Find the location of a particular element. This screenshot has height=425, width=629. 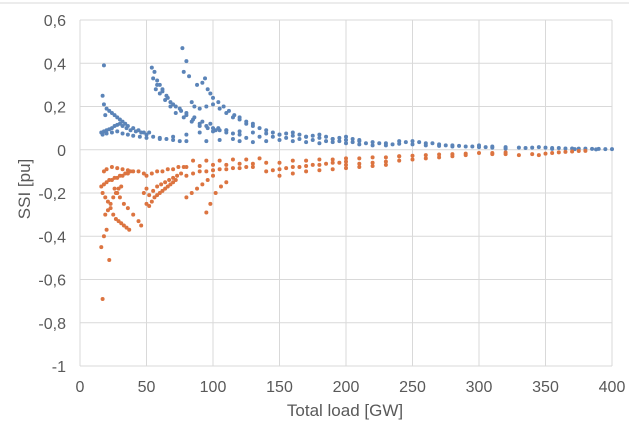

y-tick-label: -0,8 is located at coordinates (52, 324).